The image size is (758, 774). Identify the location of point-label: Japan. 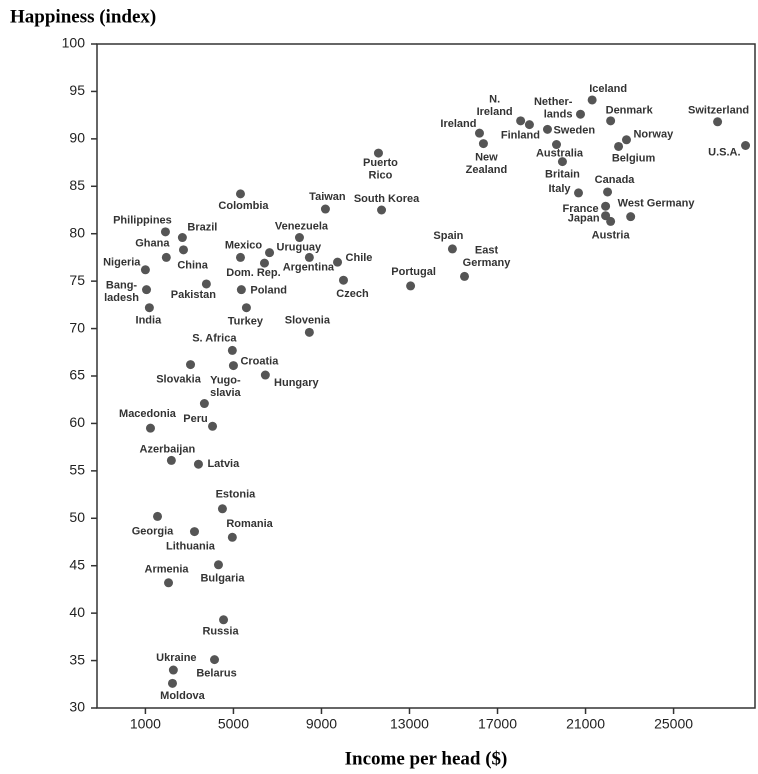
(584, 219).